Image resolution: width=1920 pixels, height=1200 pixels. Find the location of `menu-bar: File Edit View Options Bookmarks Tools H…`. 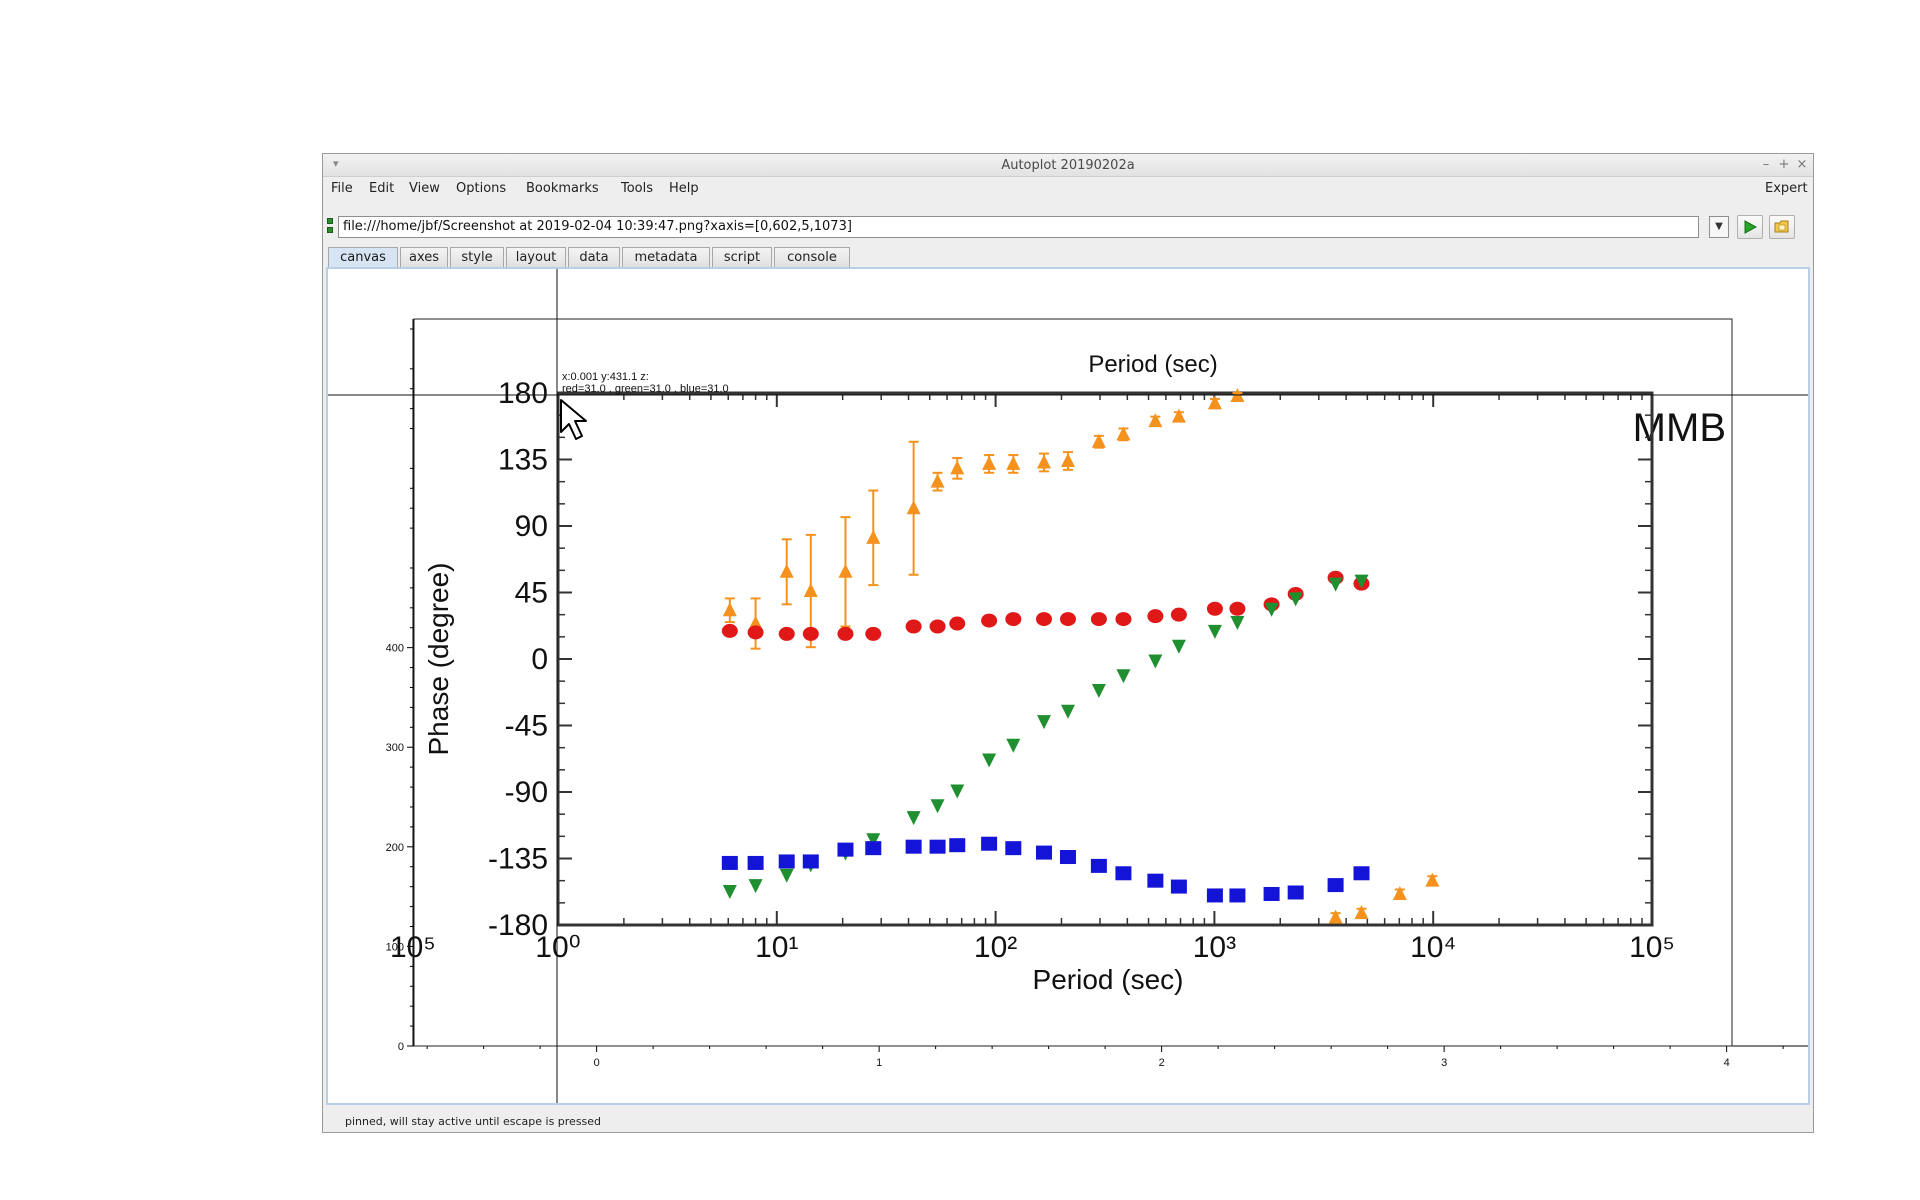

menu-bar: File Edit View Options Bookmarks Tools H… is located at coordinates (1068, 189).